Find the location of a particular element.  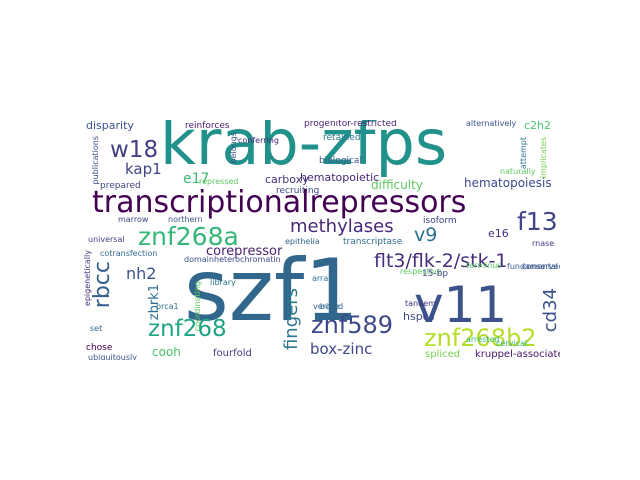

cloud-word: arrested is located at coordinates (483, 339).